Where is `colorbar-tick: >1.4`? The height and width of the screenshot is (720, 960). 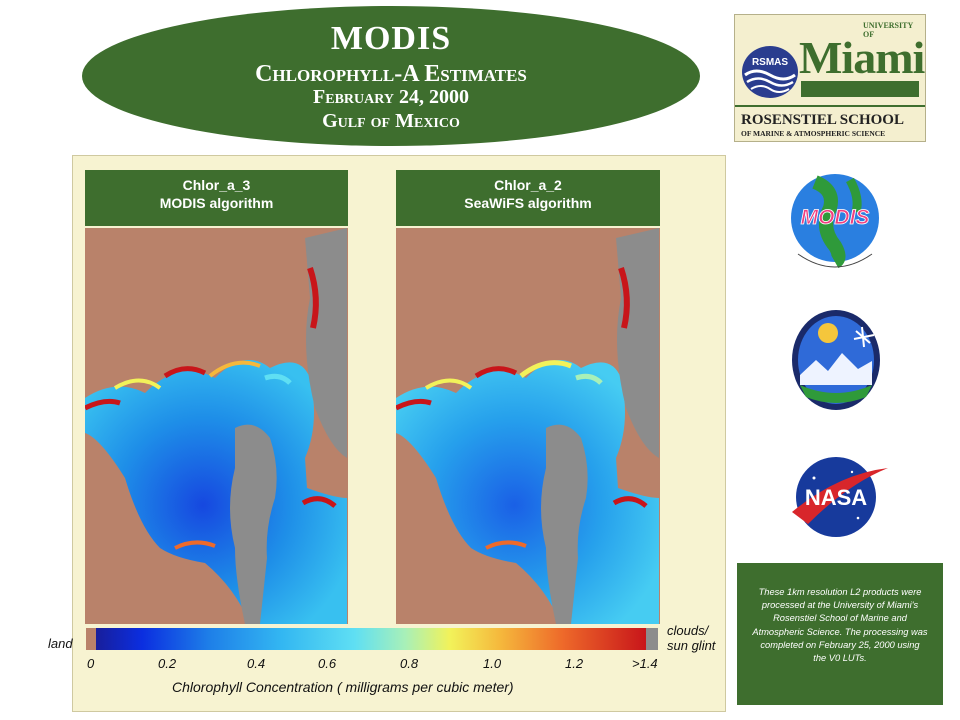 colorbar-tick: >1.4 is located at coordinates (645, 663).